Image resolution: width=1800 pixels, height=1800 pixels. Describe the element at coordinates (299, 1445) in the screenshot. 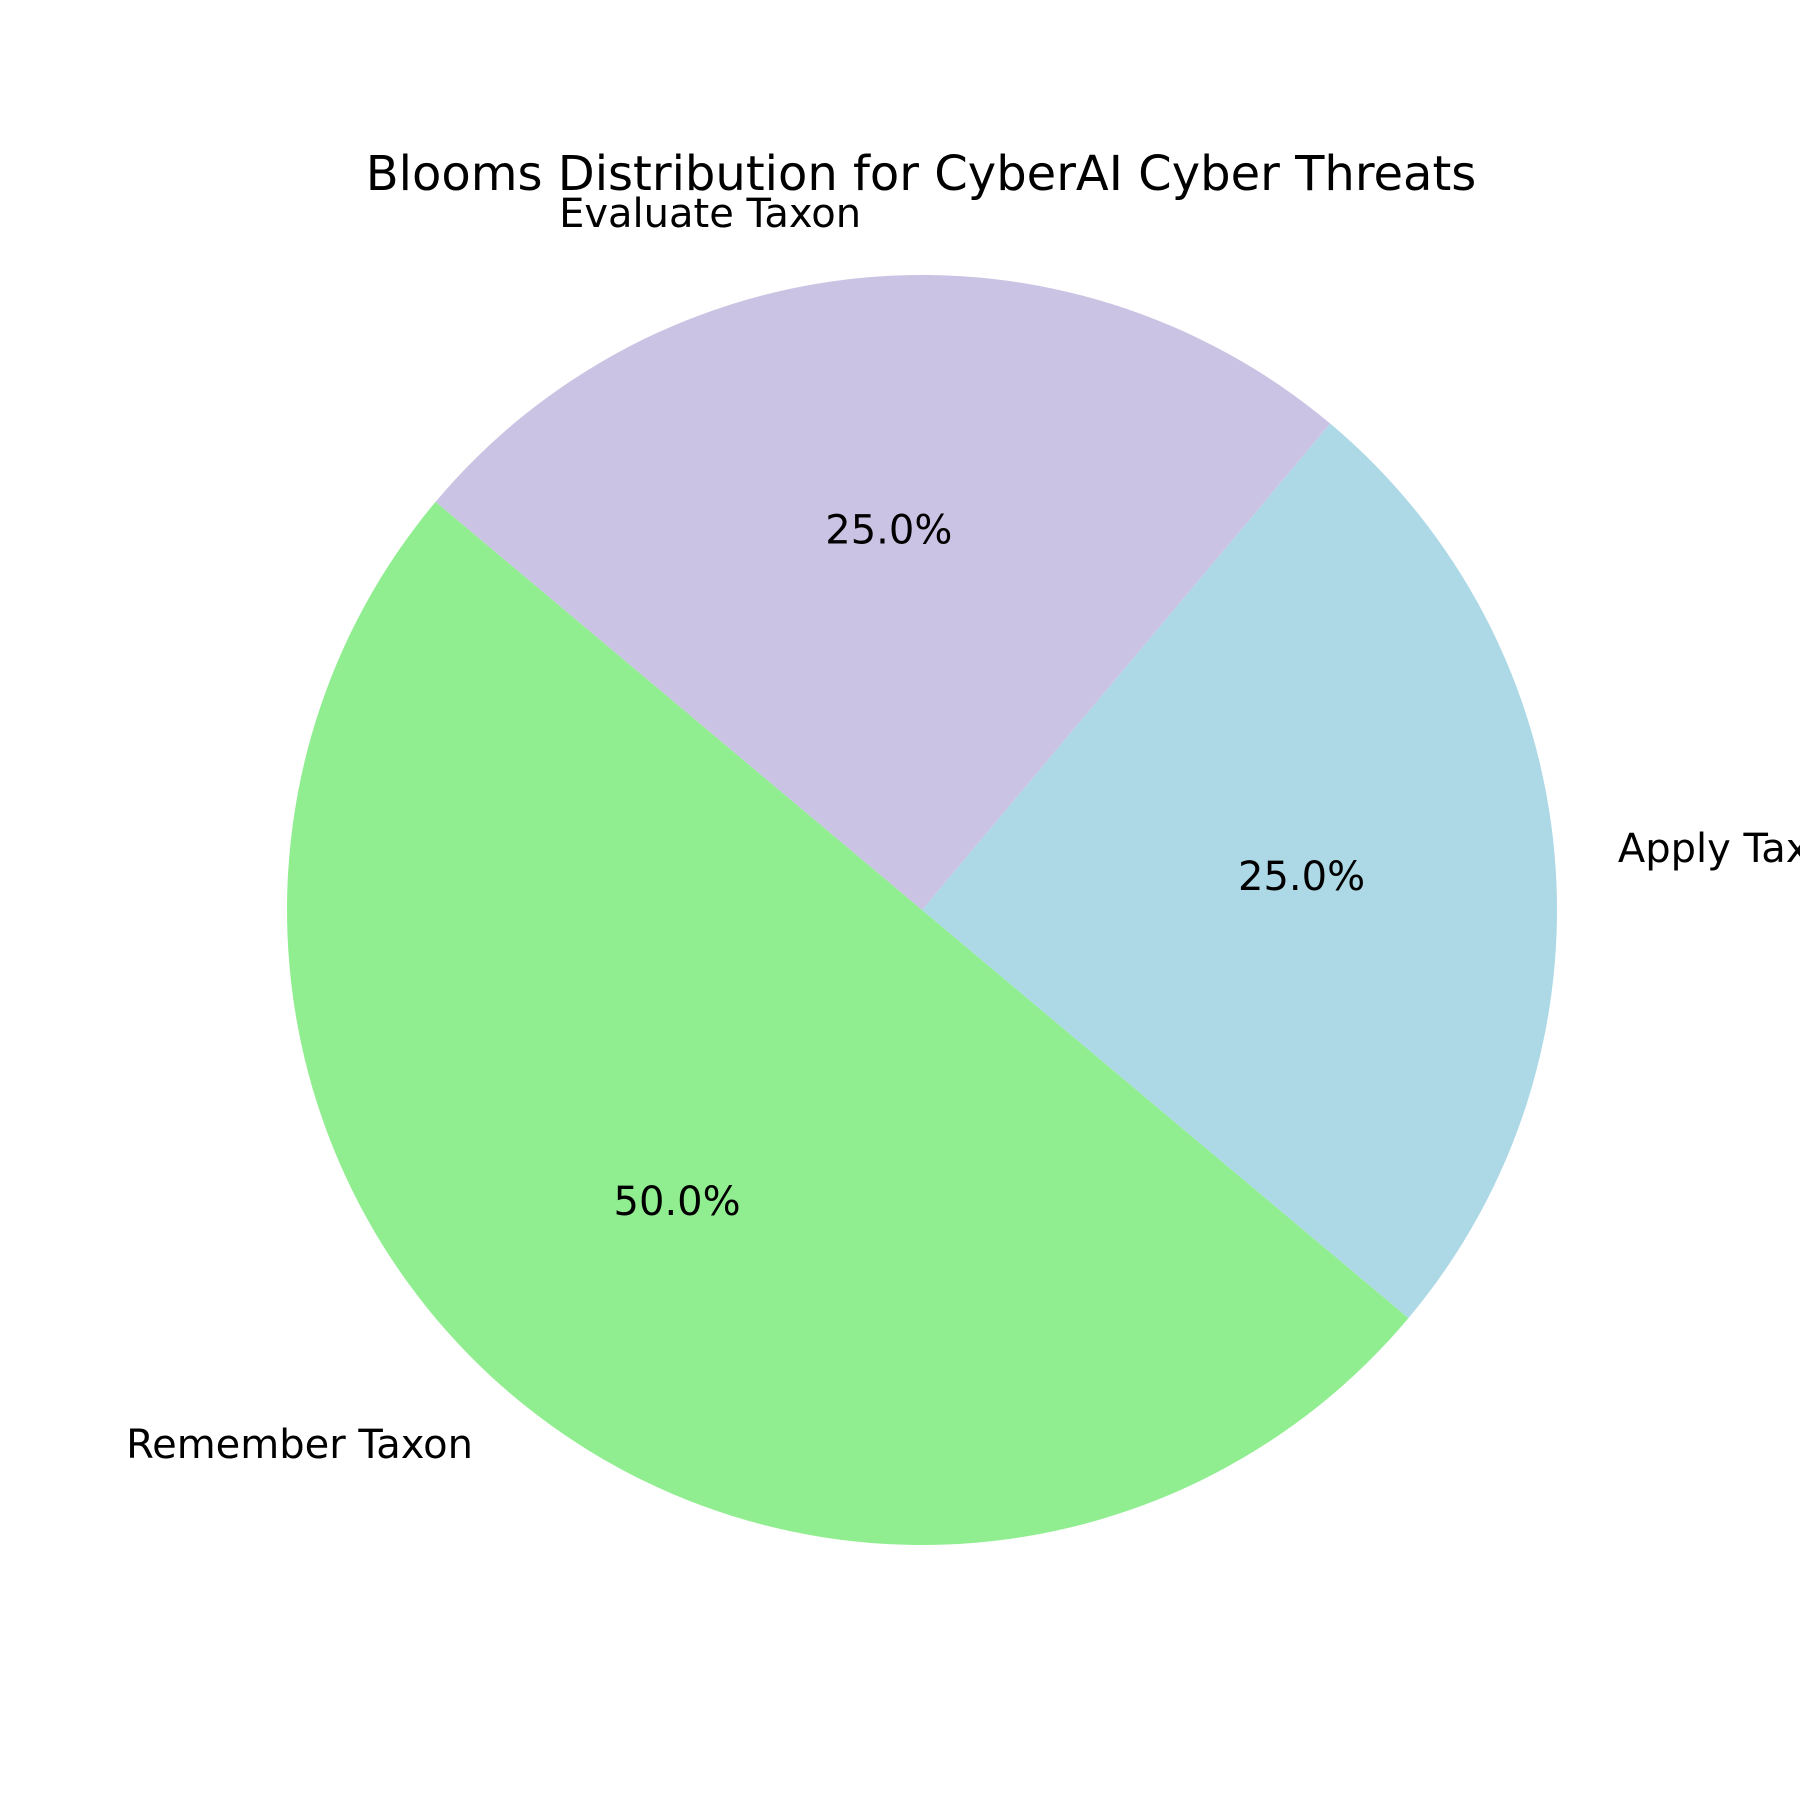

I see `slice-label-2: Remember Taxon` at that location.